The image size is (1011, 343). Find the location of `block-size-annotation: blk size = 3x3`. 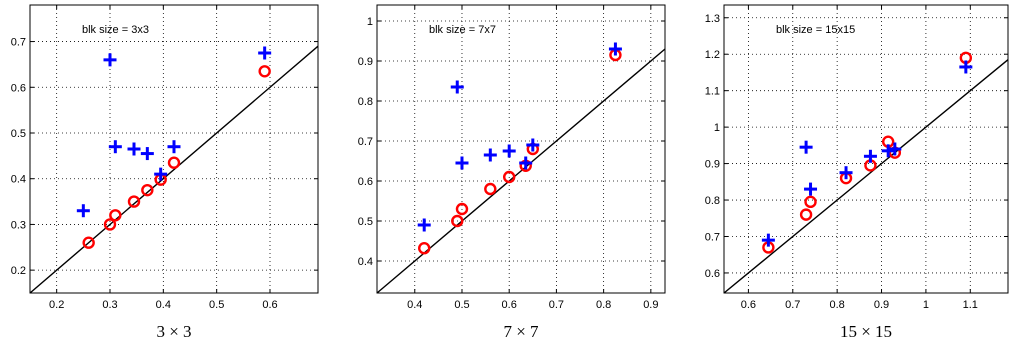

block-size-annotation: blk size = 3x3 is located at coordinates (115, 30).